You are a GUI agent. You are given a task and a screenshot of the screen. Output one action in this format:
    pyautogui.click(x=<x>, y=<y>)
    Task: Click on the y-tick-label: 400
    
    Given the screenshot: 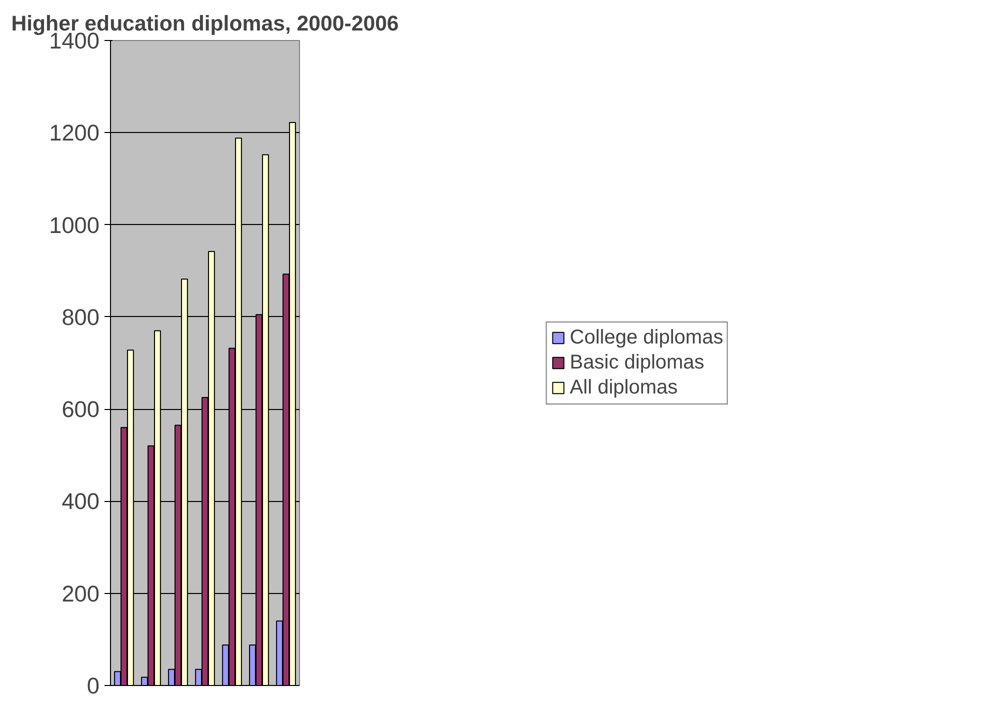 What is the action you would take?
    pyautogui.click(x=81, y=501)
    